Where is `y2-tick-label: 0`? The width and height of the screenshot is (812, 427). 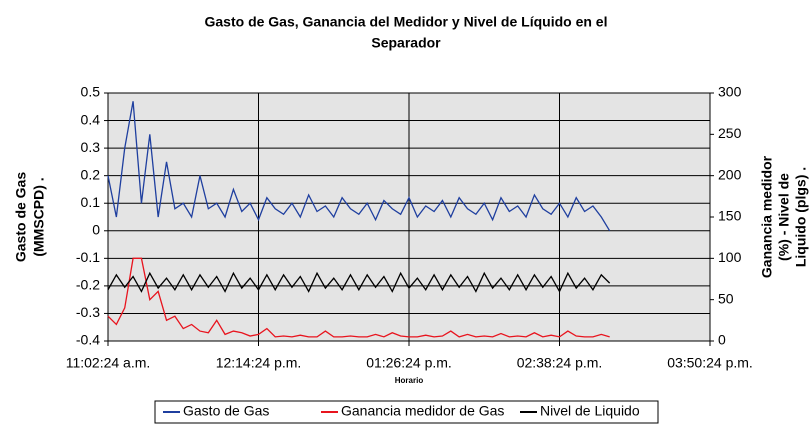 y2-tick-label: 0 is located at coordinates (722, 340).